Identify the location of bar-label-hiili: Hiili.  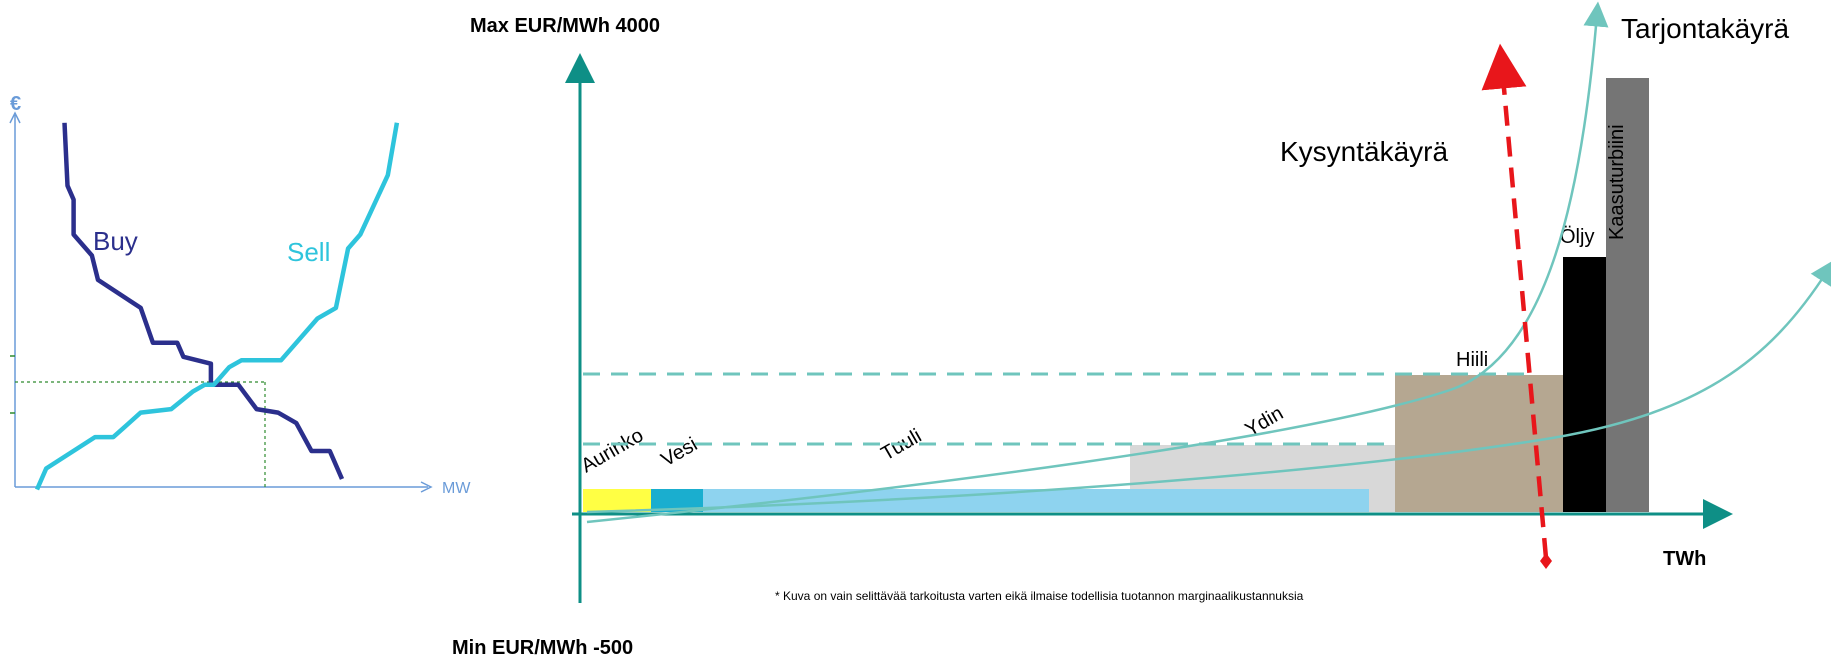
(1472, 360).